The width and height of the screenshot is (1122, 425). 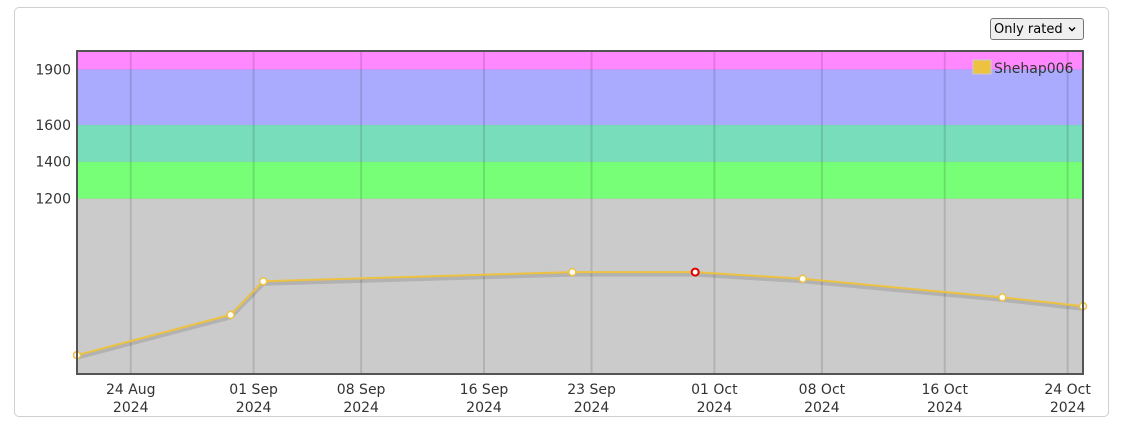 What do you see at coordinates (1072, 29) in the screenshot?
I see `chevron-down-icon` at bounding box center [1072, 29].